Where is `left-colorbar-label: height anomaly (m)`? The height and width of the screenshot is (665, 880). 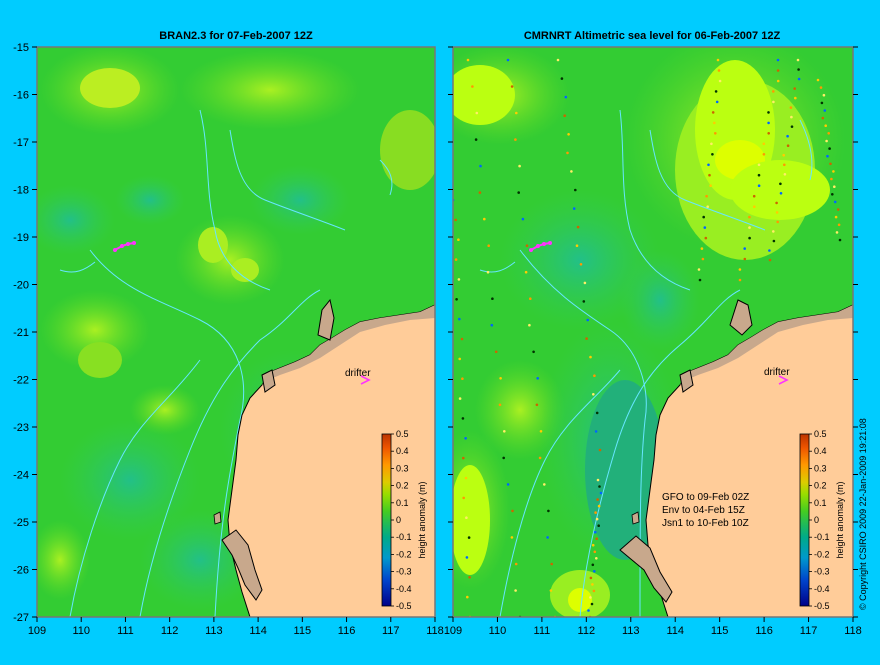
left-colorbar-label: height anomaly (m) is located at coordinates (422, 519).